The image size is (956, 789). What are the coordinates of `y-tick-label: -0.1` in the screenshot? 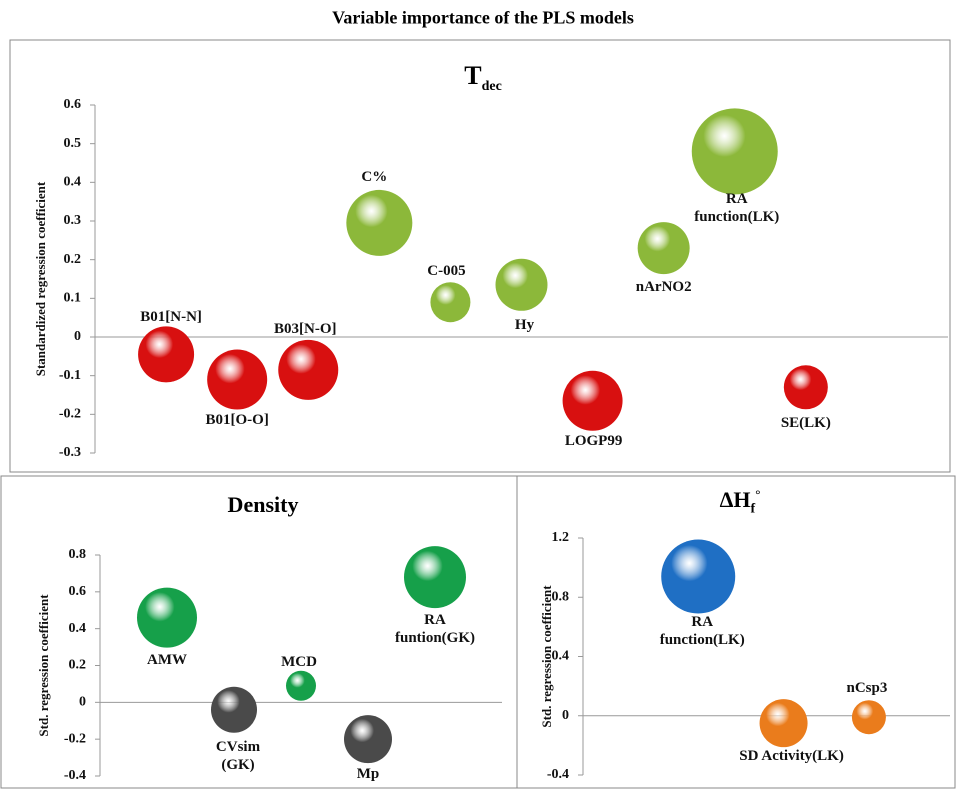 It's located at (70, 375).